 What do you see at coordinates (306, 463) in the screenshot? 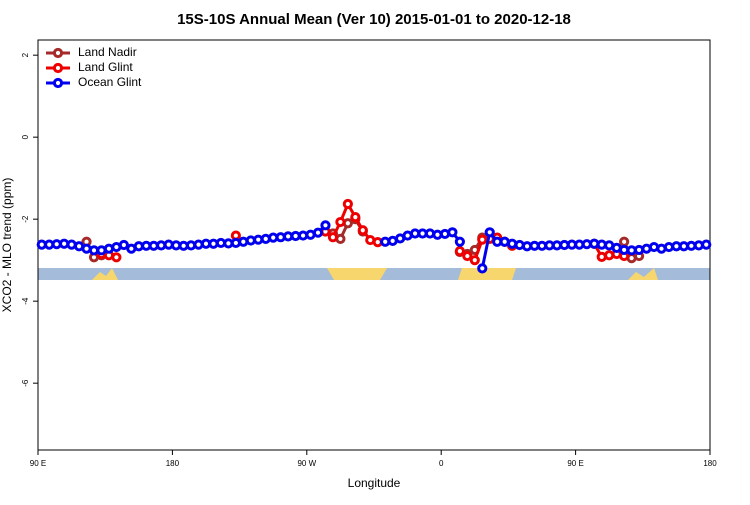
I see `x-tick-label: 90 W` at bounding box center [306, 463].